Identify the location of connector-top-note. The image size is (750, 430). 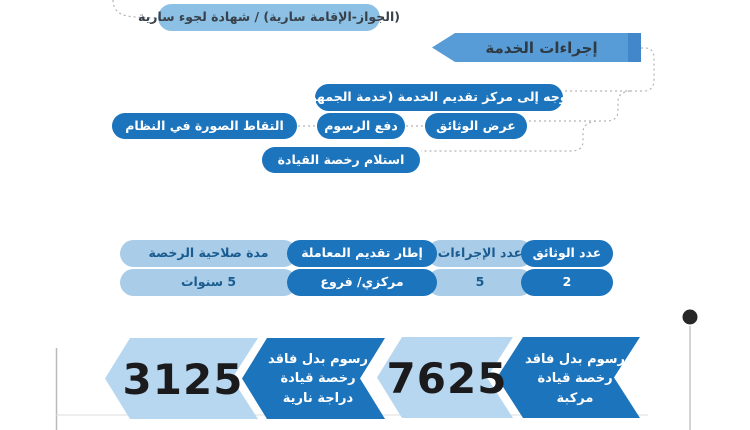
(135, 9).